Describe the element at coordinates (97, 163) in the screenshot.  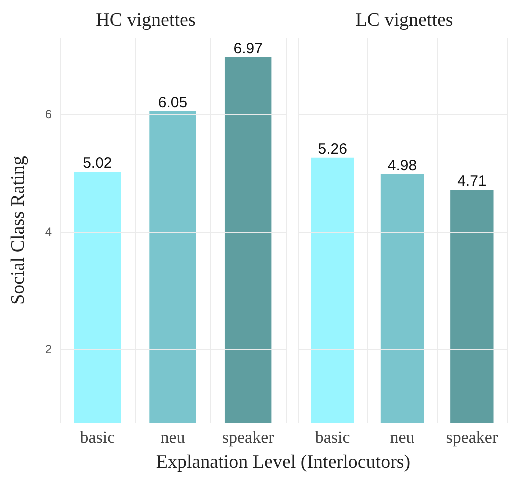
I see `data-label: 5.02` at that location.